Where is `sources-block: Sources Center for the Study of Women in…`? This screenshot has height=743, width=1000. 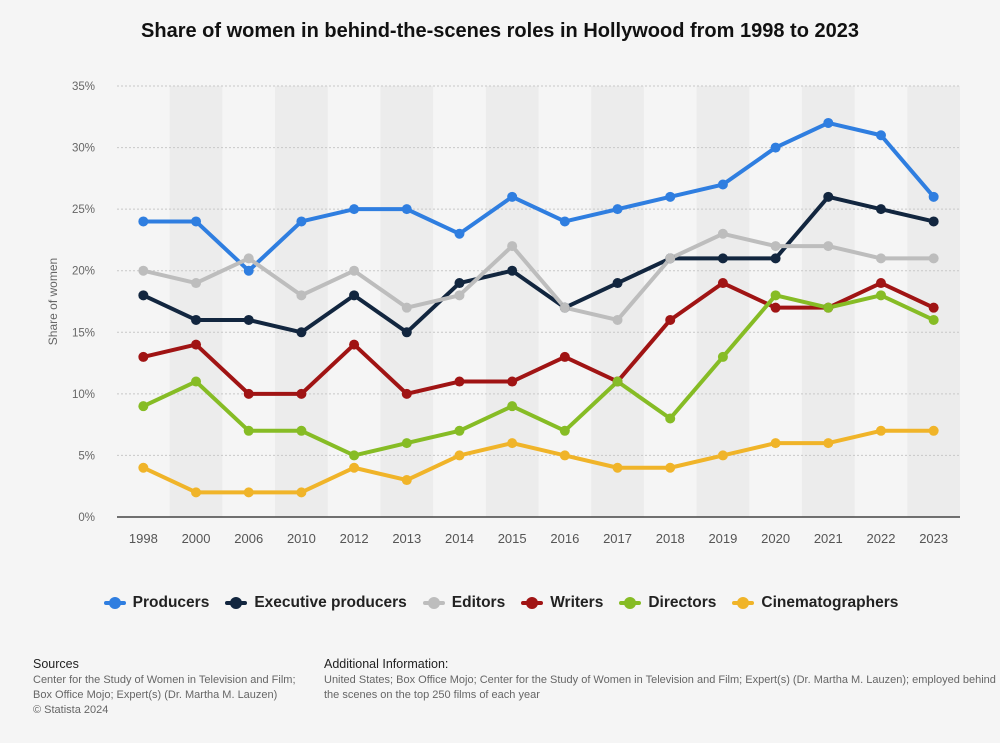
sources-block: Sources Center for the Study of Women in… is located at coordinates (170, 687).